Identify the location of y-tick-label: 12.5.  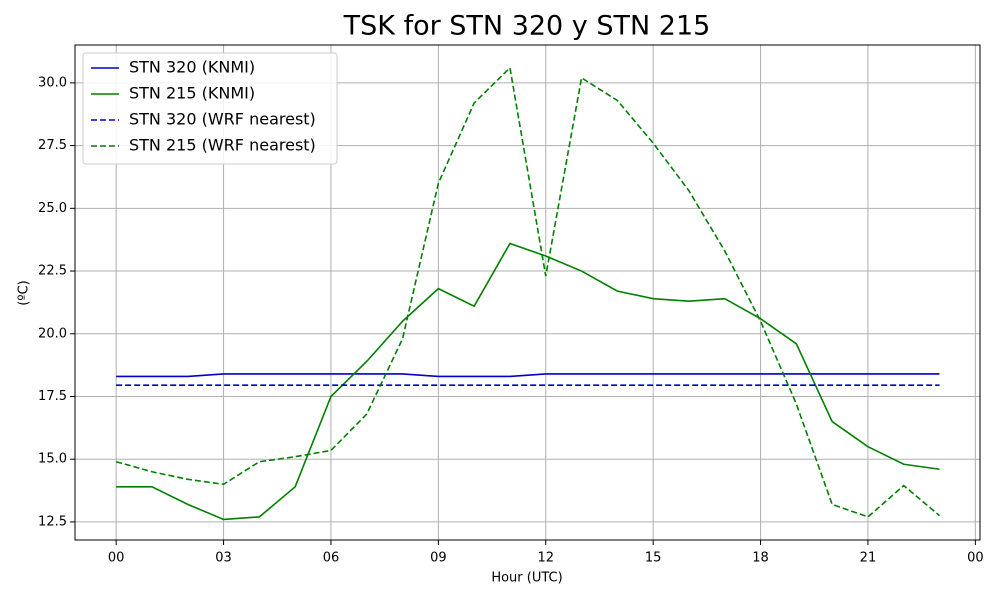
(52, 521).